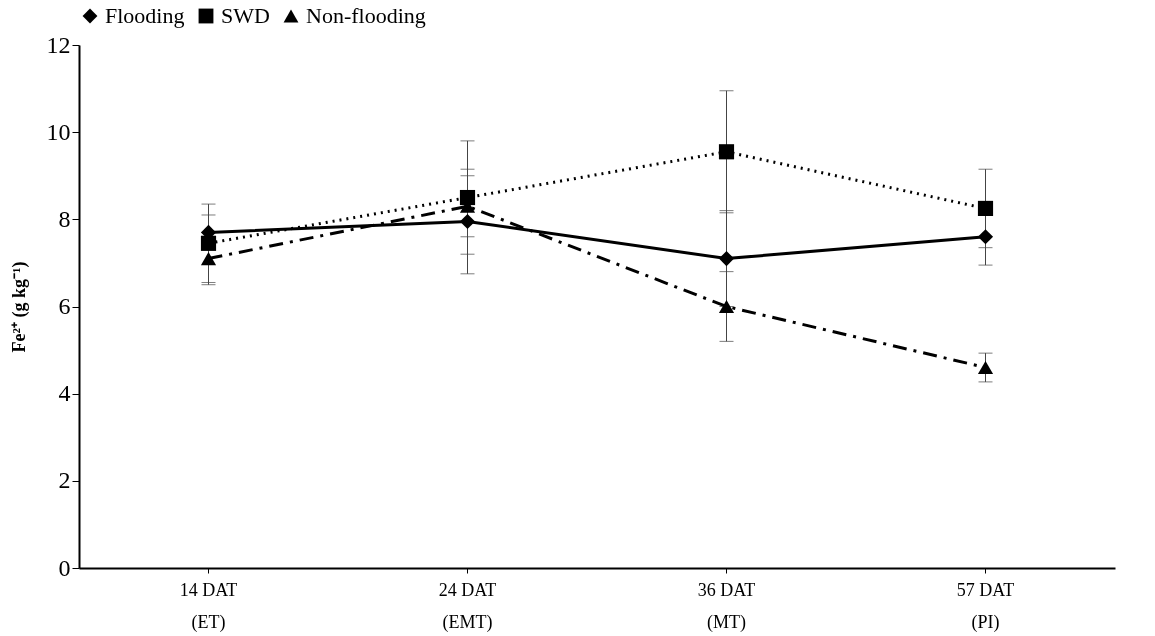 This screenshot has height=636, width=1155. Describe the element at coordinates (726, 606) in the screenshot. I see `x-tick-label: 36 DAT (MT)` at that location.